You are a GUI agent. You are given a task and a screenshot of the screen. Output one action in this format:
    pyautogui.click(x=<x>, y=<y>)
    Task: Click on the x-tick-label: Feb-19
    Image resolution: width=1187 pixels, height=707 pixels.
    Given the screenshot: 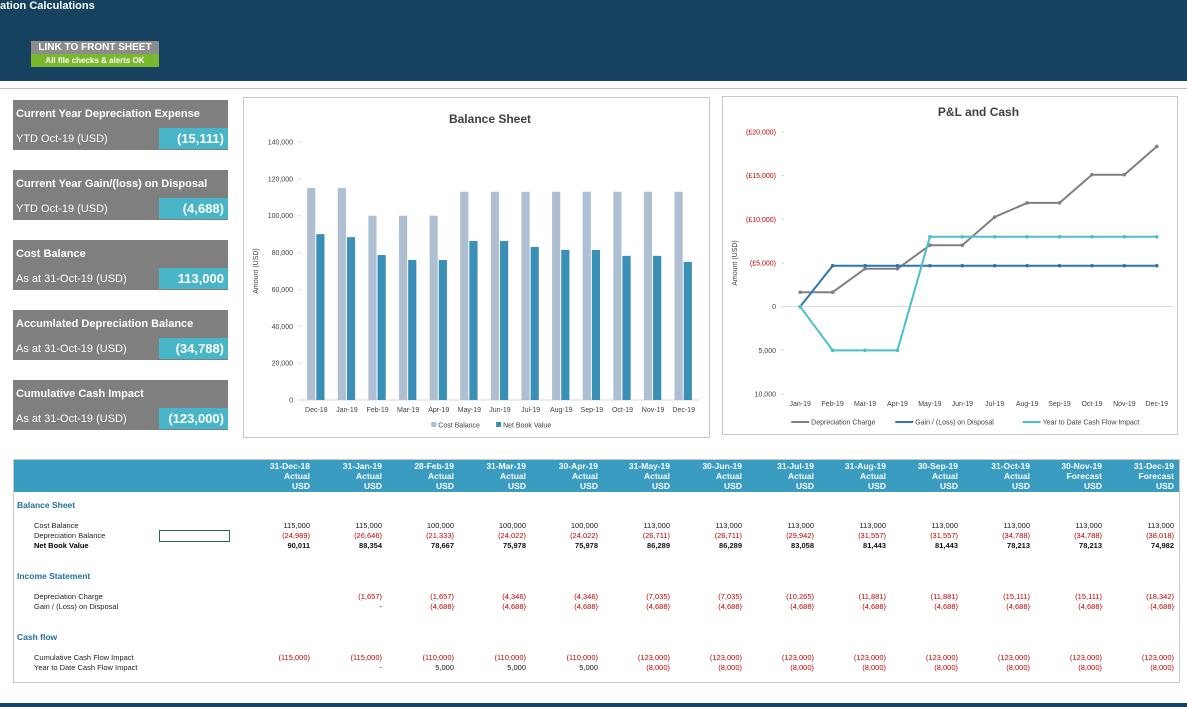 What is the action you would take?
    pyautogui.click(x=377, y=410)
    